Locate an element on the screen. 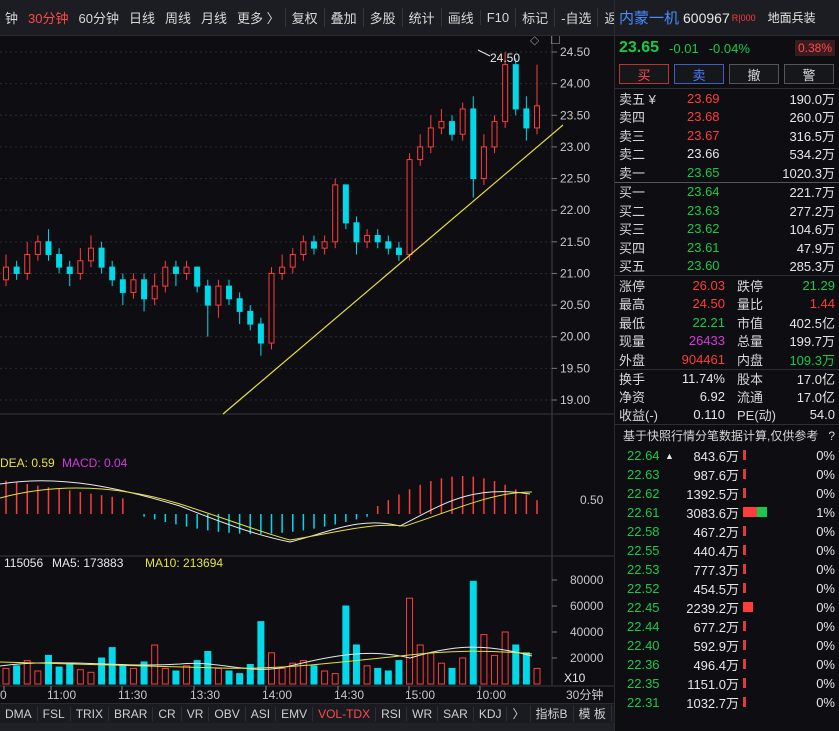 The height and width of the screenshot is (731, 839). toolbar-button-0: 复权 is located at coordinates (304, 17).